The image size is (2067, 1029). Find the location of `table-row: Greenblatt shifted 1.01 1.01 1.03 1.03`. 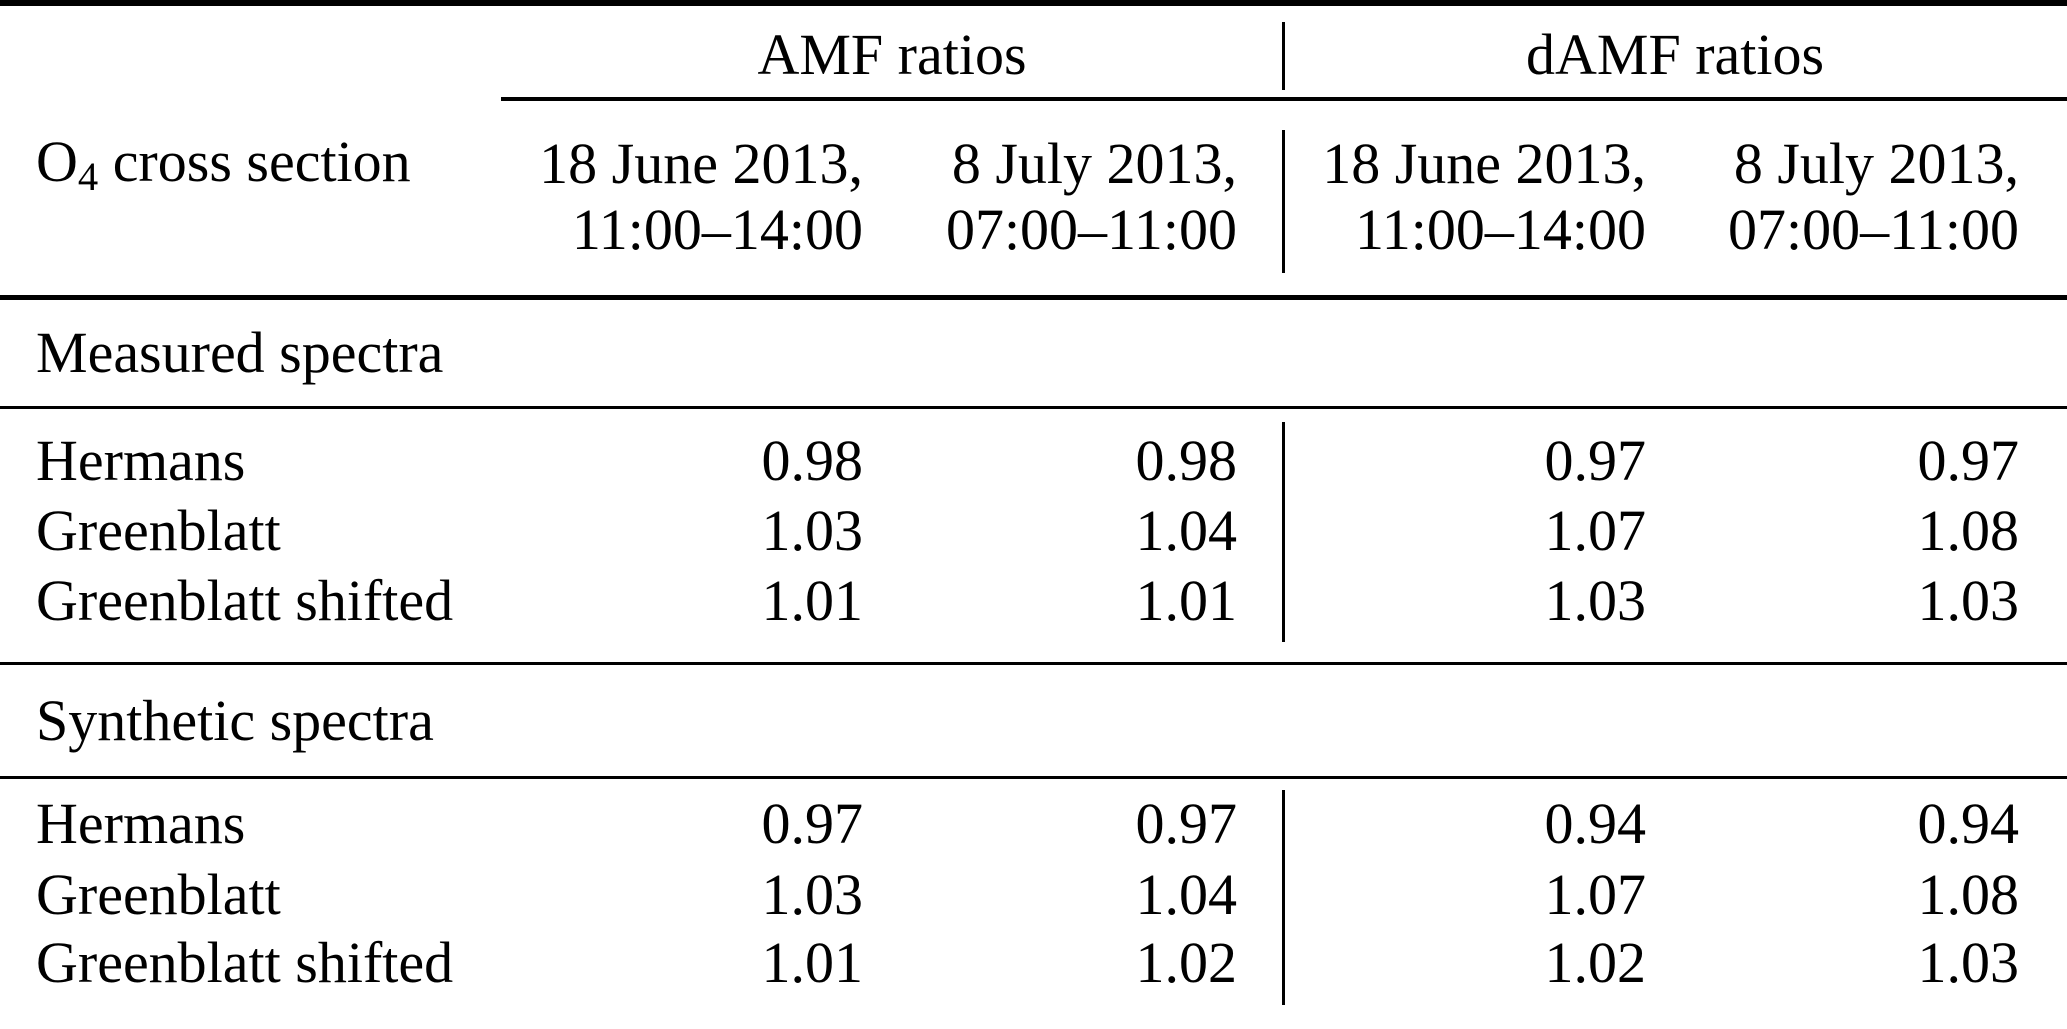

table-row: Greenblatt shifted 1.01 1.01 1.03 1.03 is located at coordinates (1033, 615).